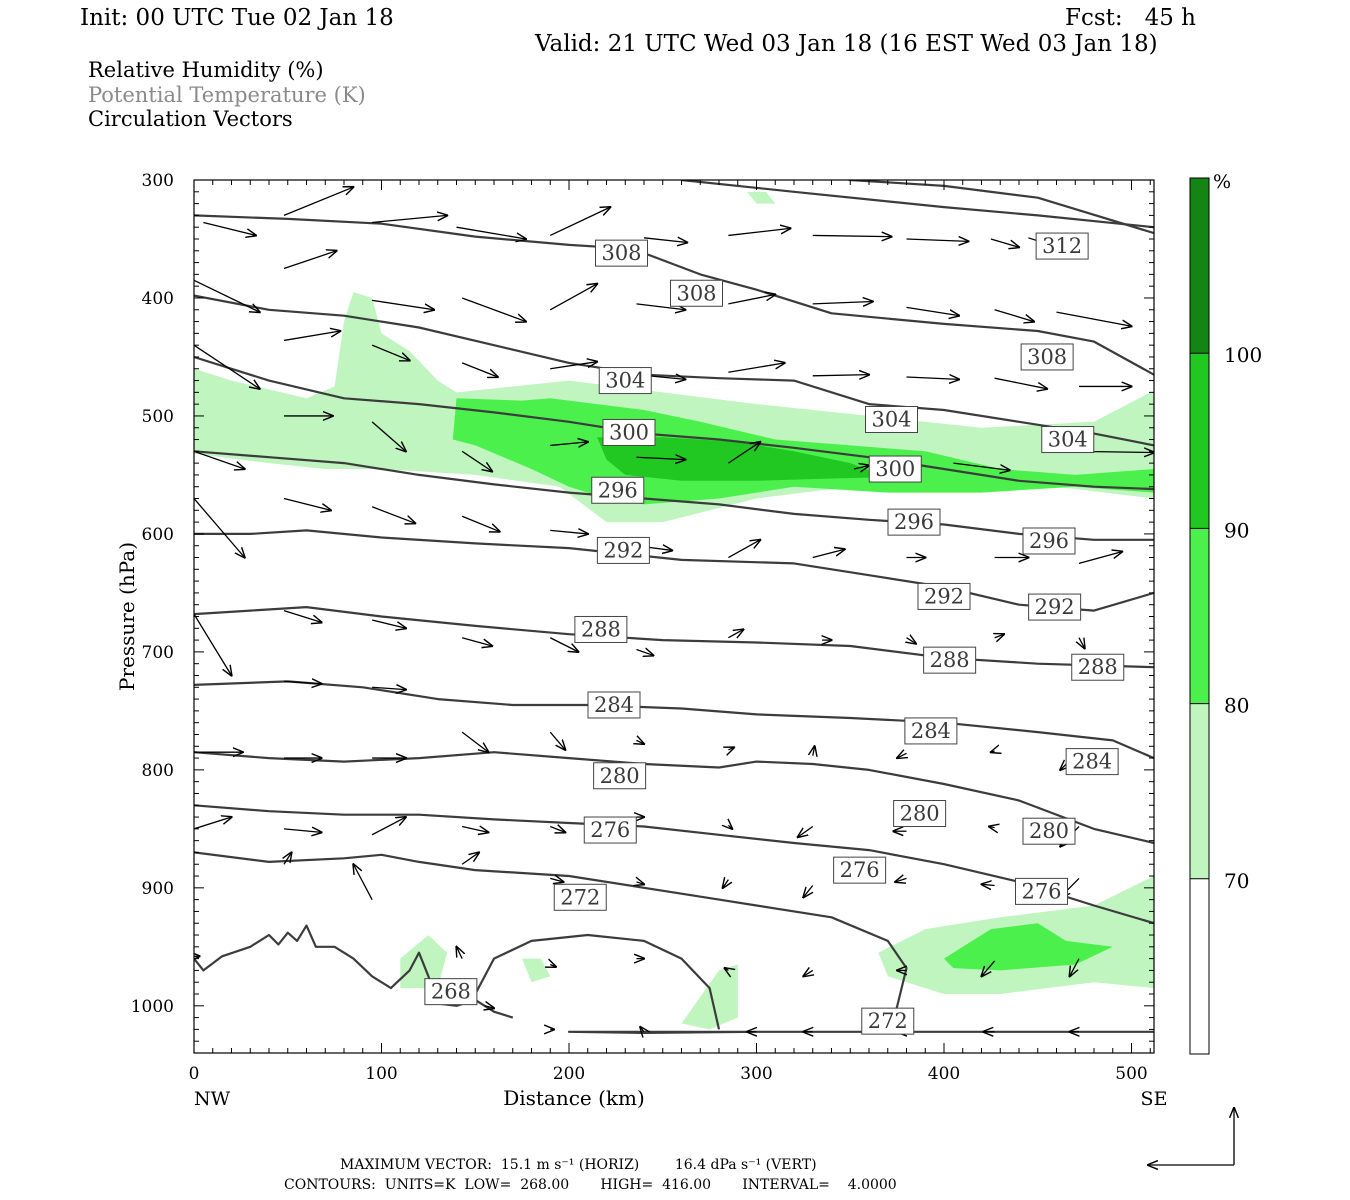 This screenshot has height=1200, width=1350. Describe the element at coordinates (158, 181) in the screenshot. I see `y-tick-label: 300` at that location.